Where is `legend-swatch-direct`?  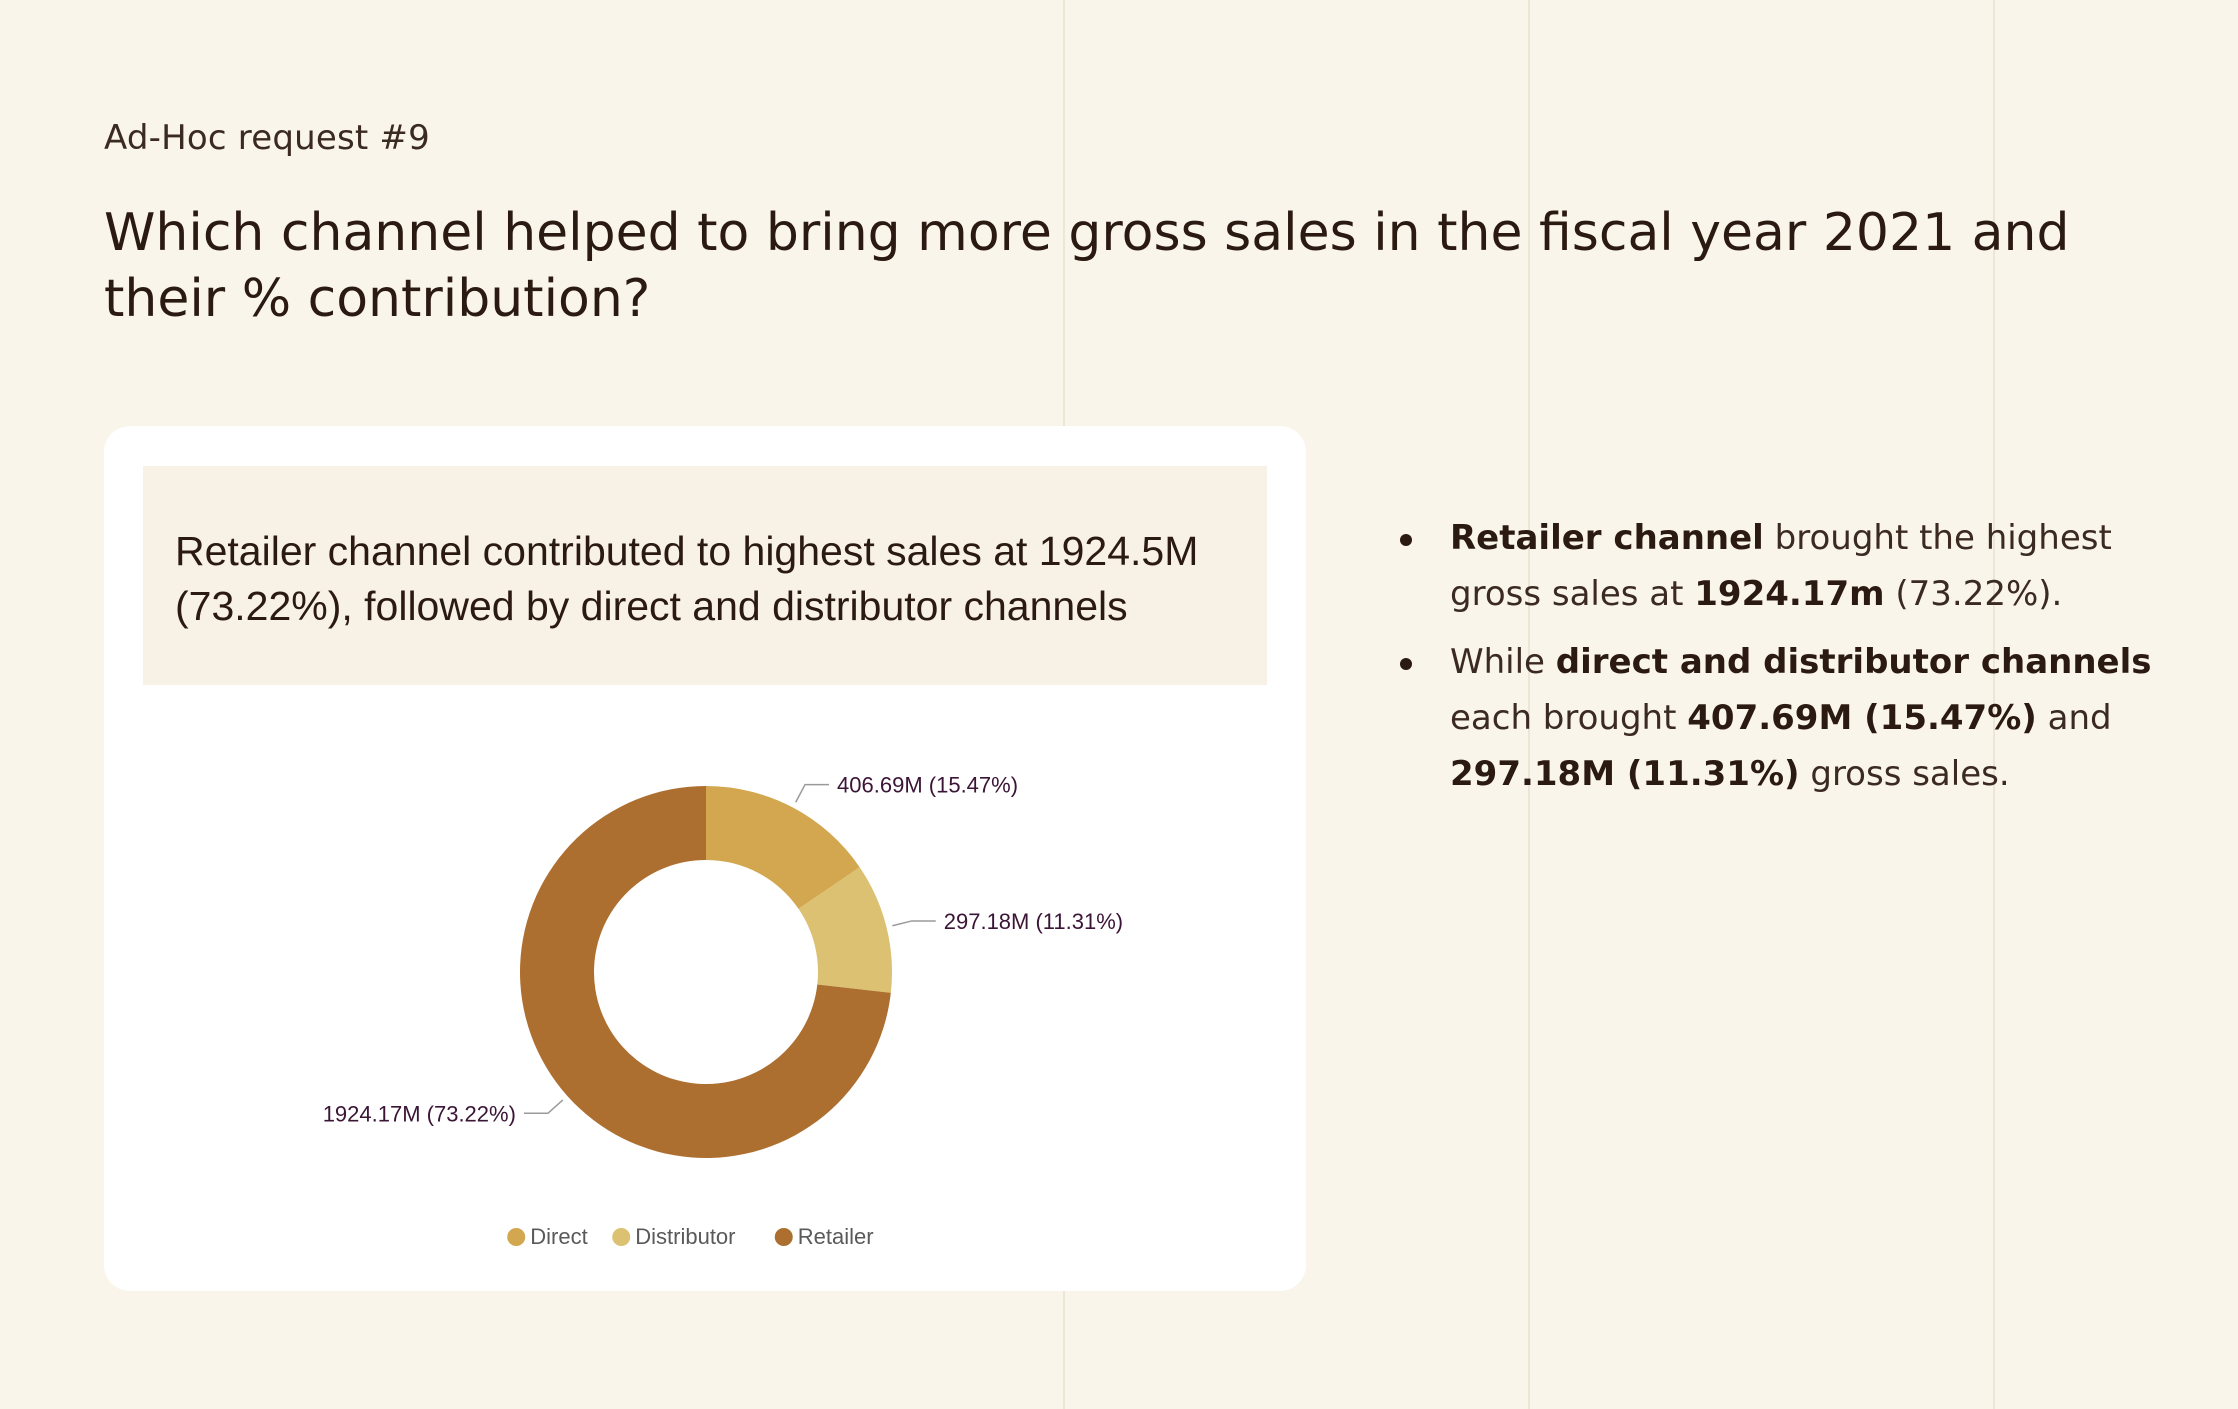 legend-swatch-direct is located at coordinates (516, 1237).